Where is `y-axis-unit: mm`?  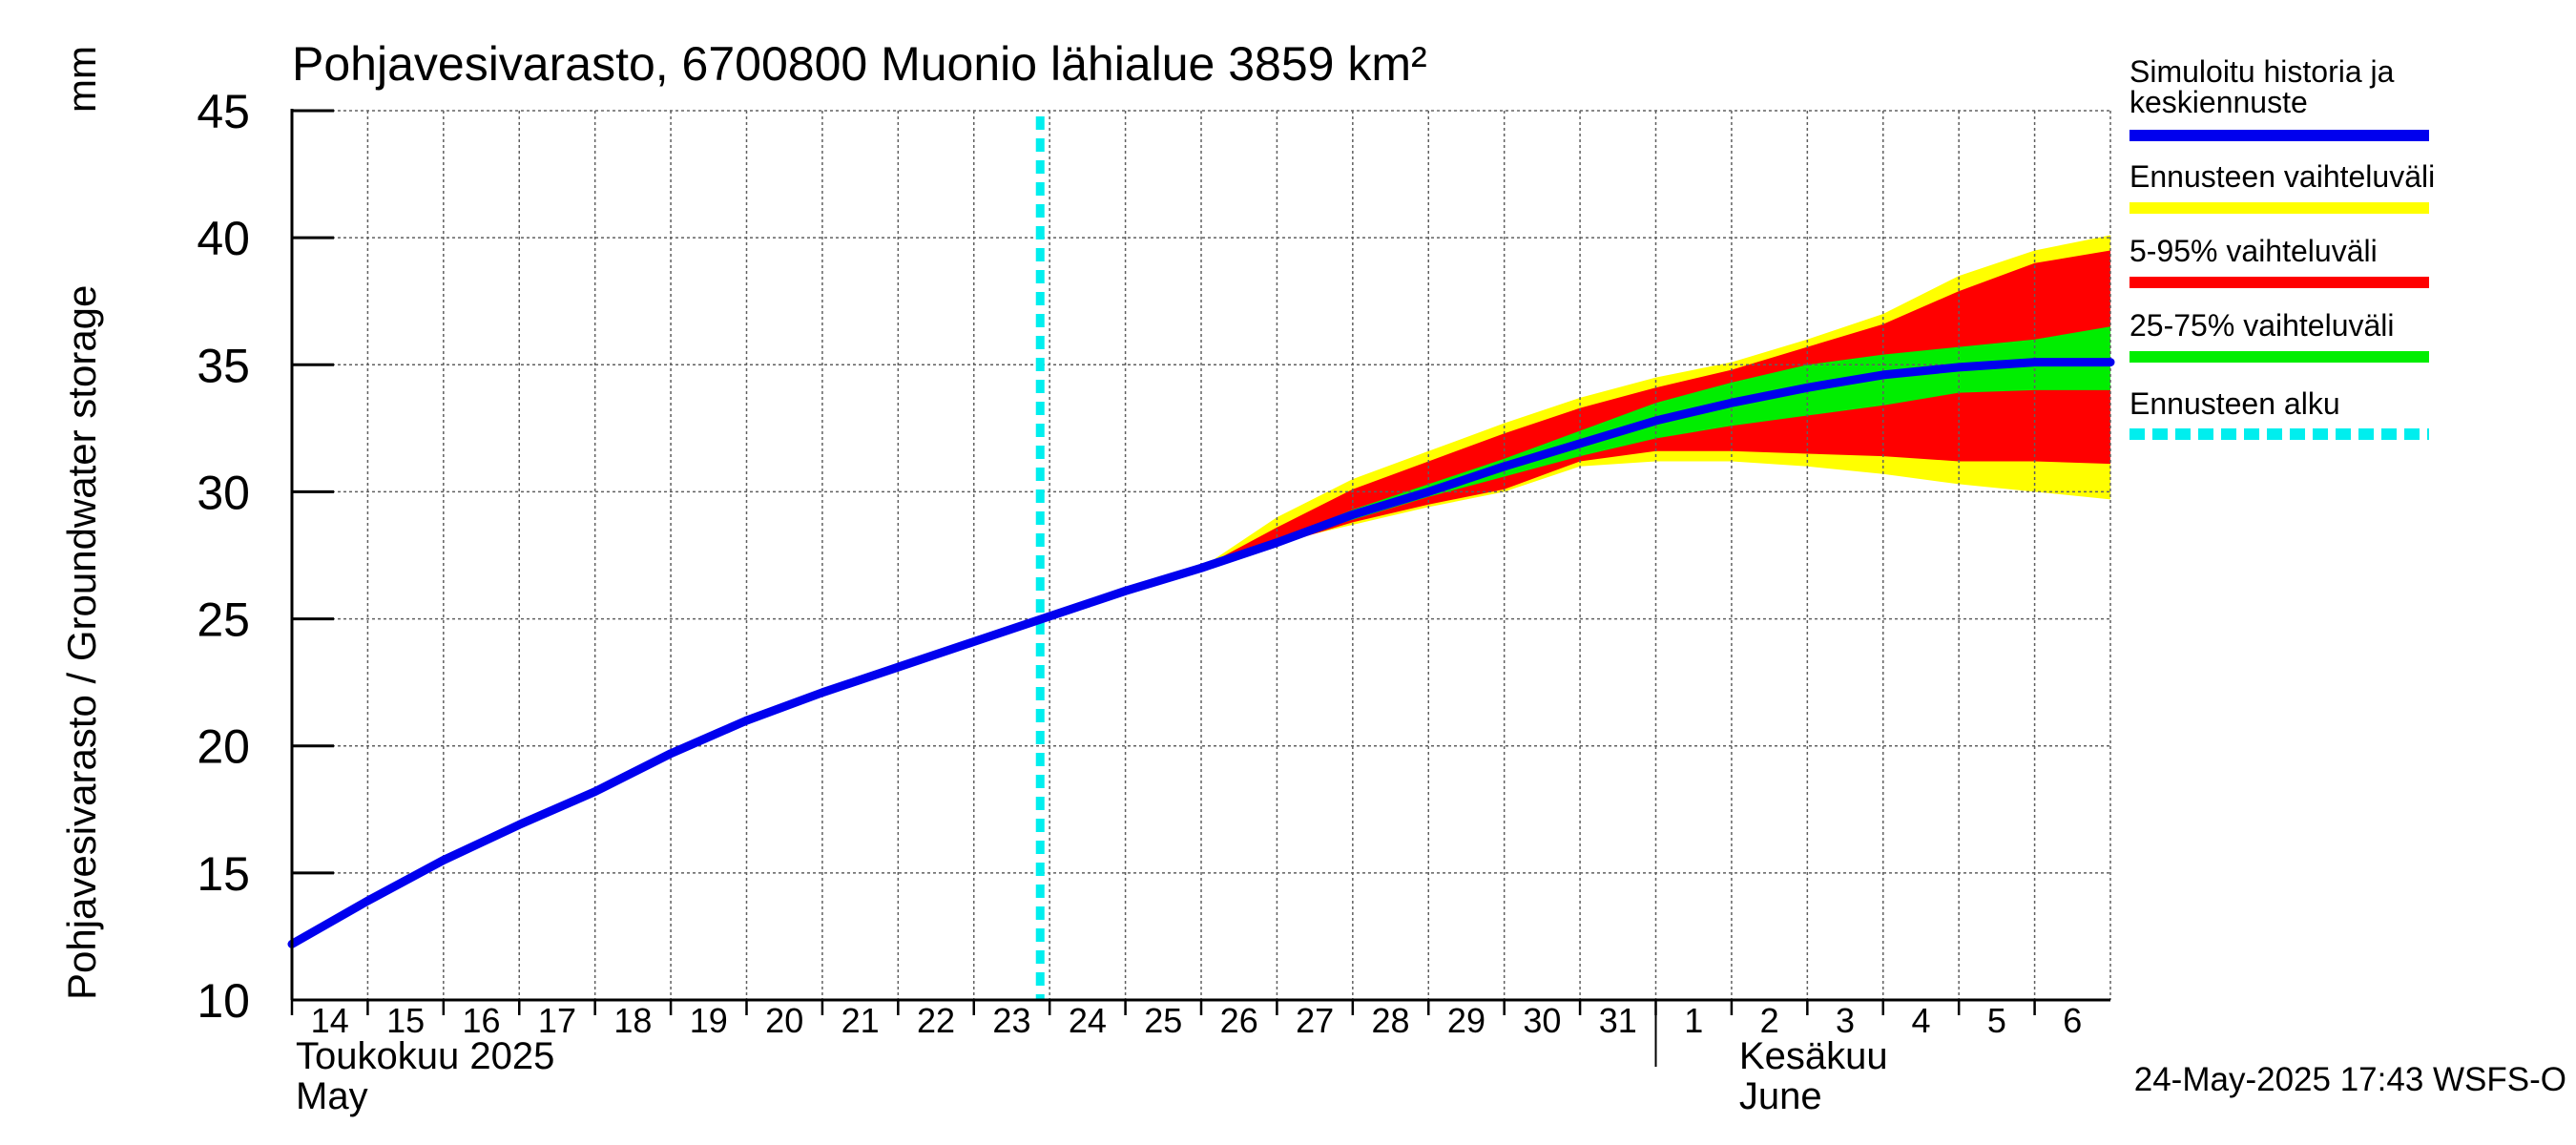 y-axis-unit: mm is located at coordinates (81, 79).